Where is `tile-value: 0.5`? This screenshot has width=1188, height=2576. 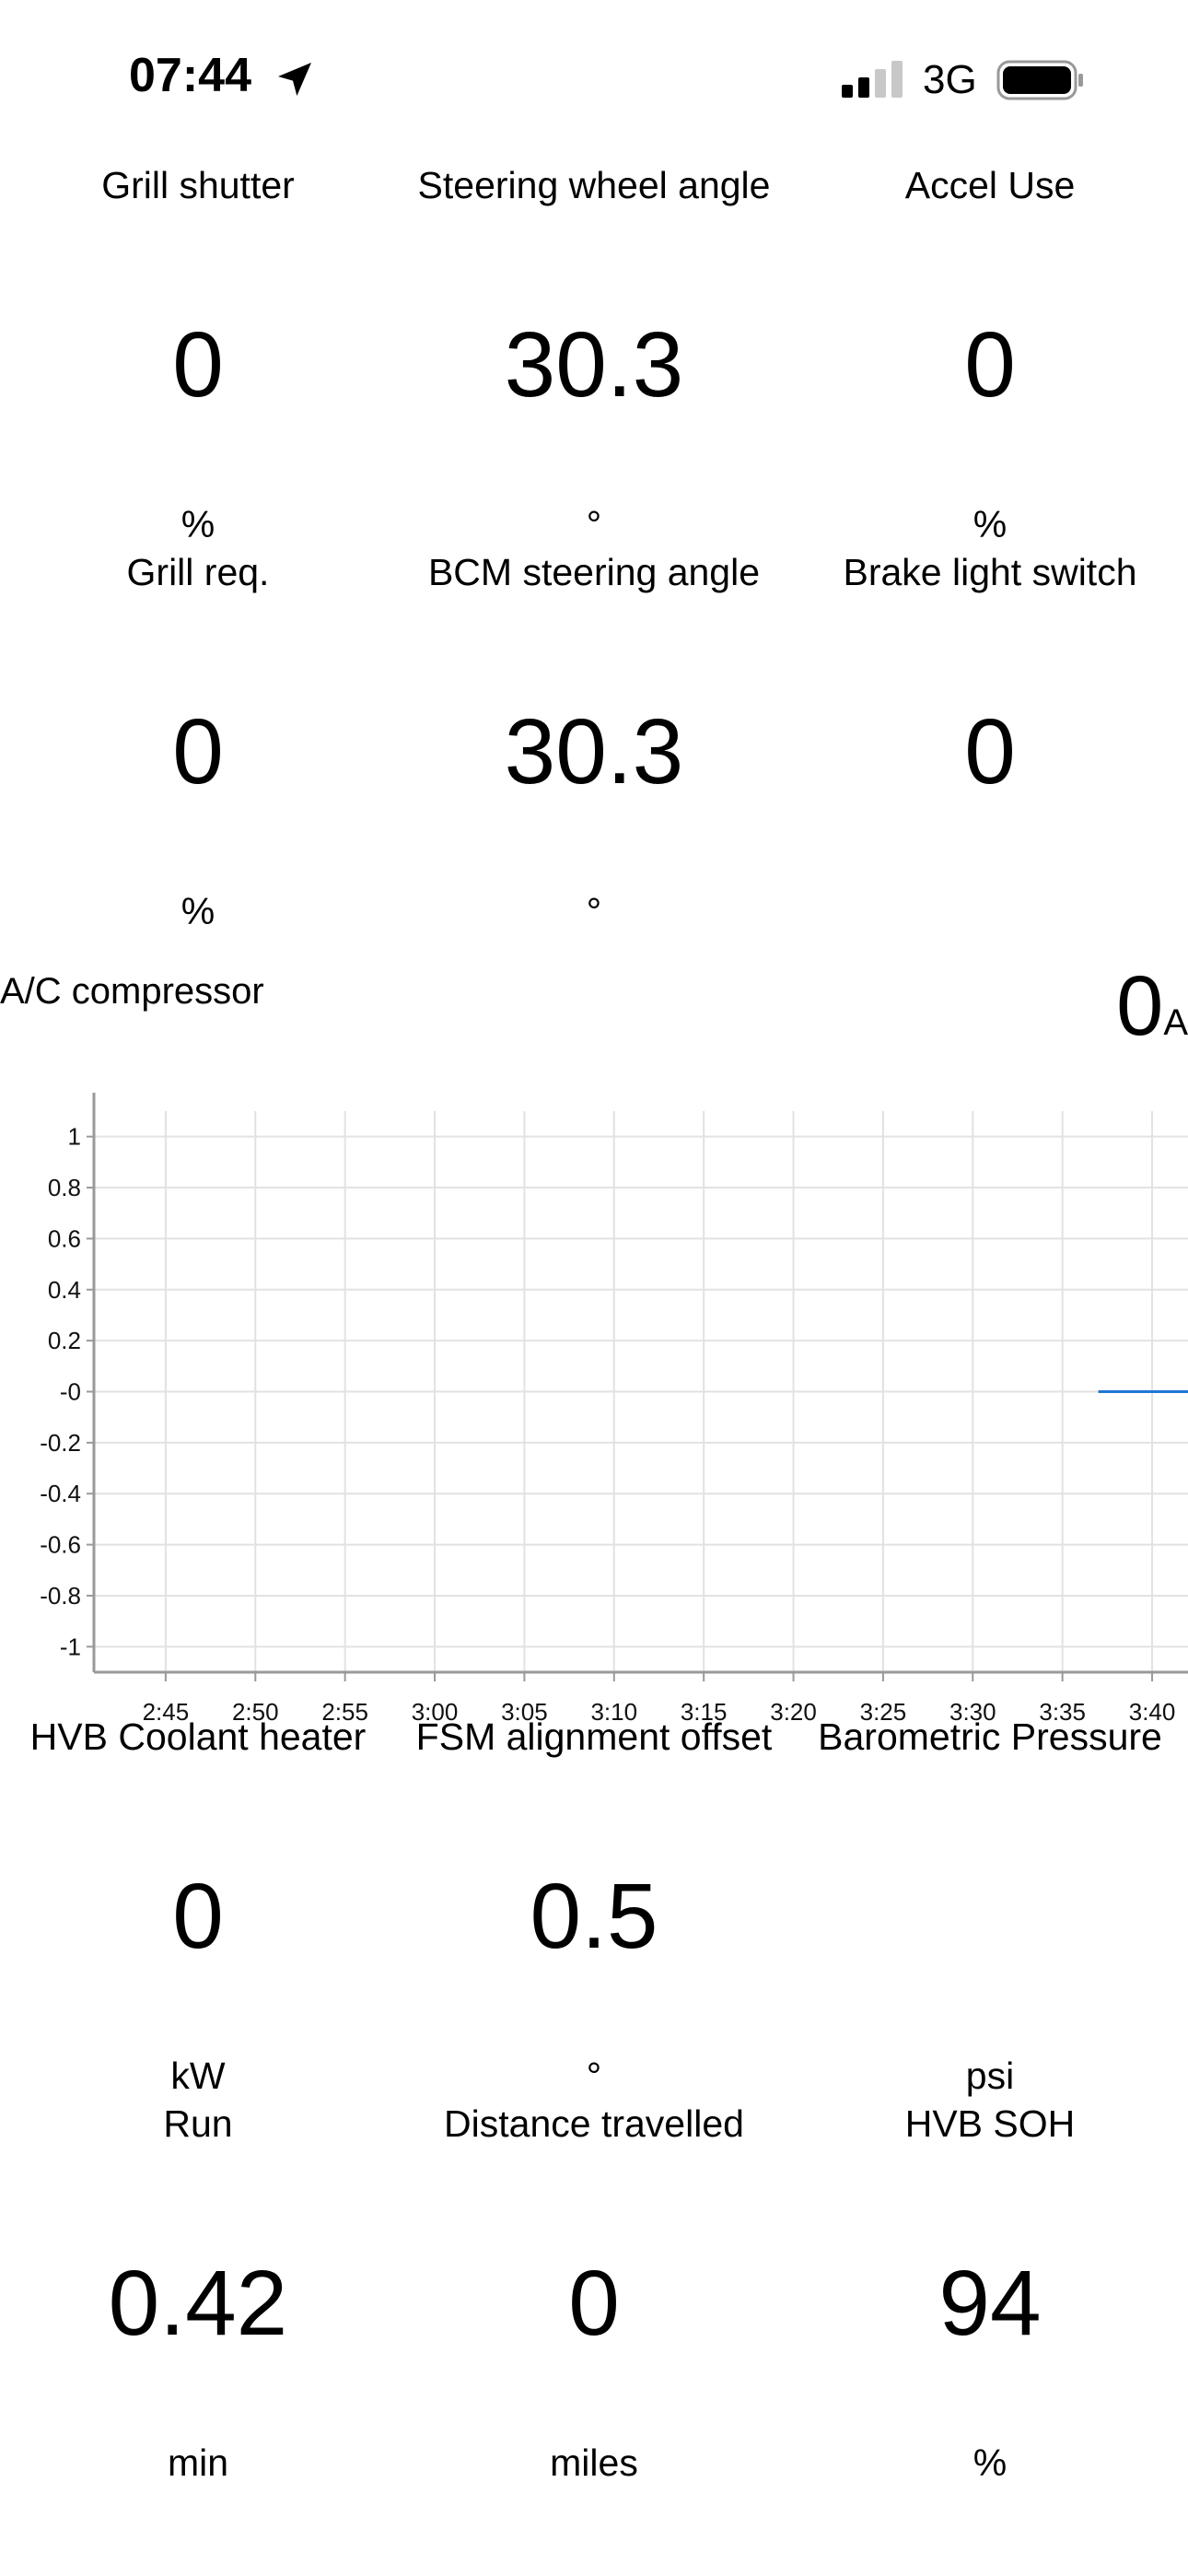 tile-value: 0.5 is located at coordinates (594, 1916).